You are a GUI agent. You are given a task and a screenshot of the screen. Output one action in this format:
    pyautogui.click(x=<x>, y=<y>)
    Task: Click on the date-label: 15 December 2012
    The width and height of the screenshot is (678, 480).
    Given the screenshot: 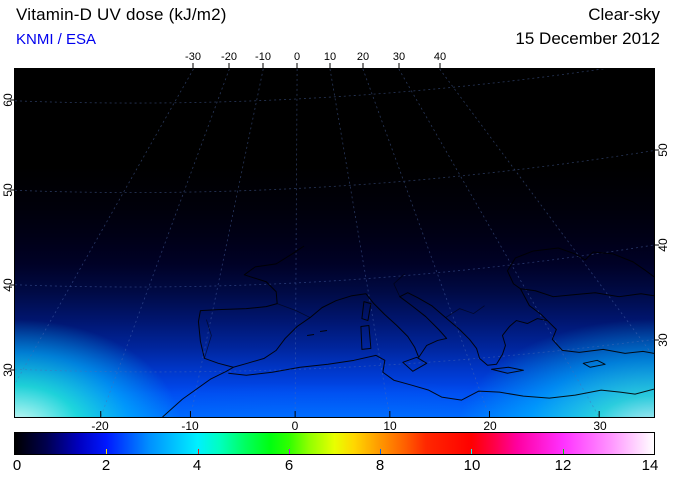 What is the action you would take?
    pyautogui.click(x=587, y=38)
    